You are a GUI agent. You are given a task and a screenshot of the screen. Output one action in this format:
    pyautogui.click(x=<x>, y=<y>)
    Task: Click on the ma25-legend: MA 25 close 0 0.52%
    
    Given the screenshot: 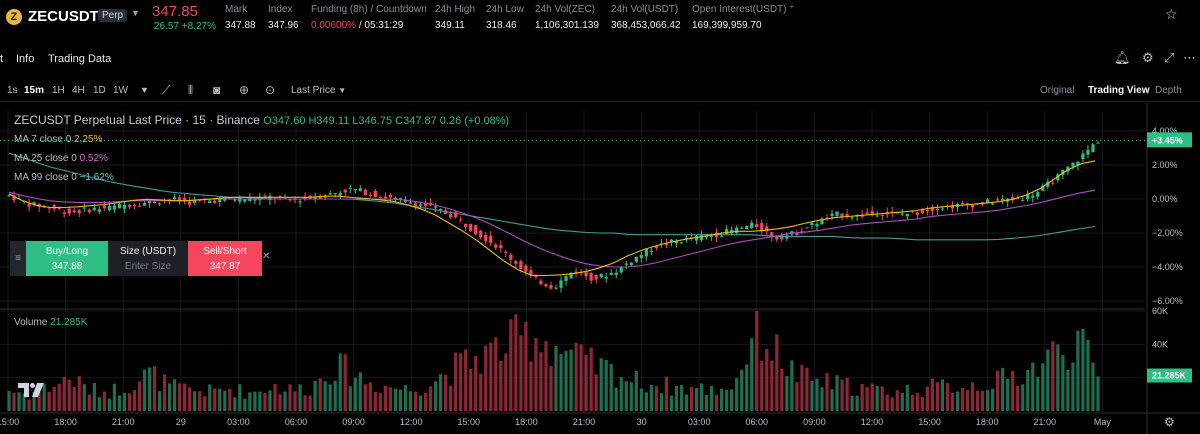 What is the action you would take?
    pyautogui.click(x=61, y=158)
    